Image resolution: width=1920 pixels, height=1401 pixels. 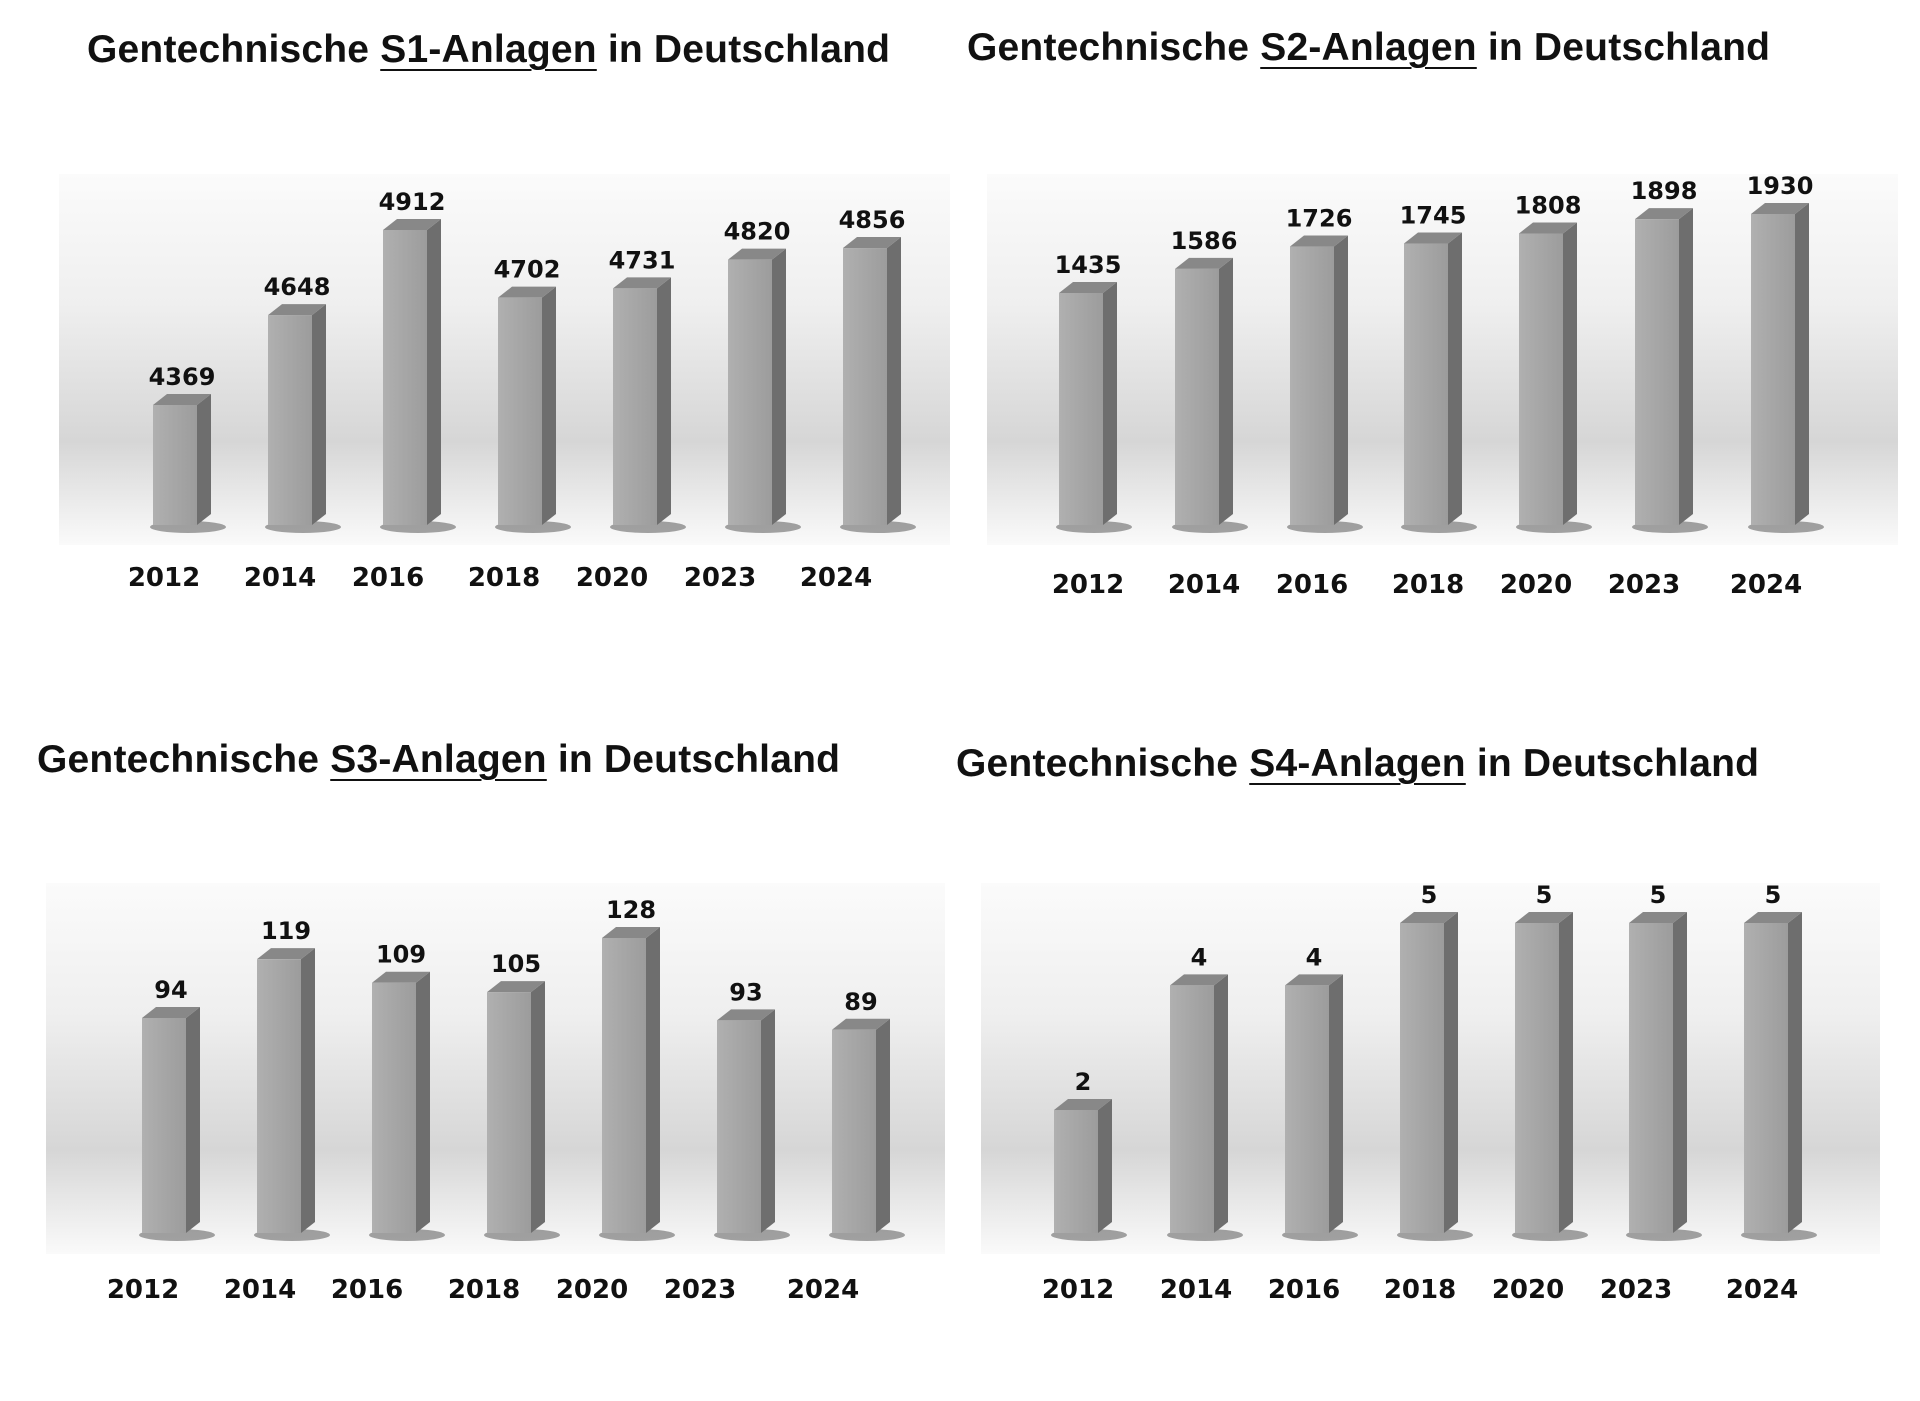 I want to click on bar-s4-2012, so click(x=1089, y=1170).